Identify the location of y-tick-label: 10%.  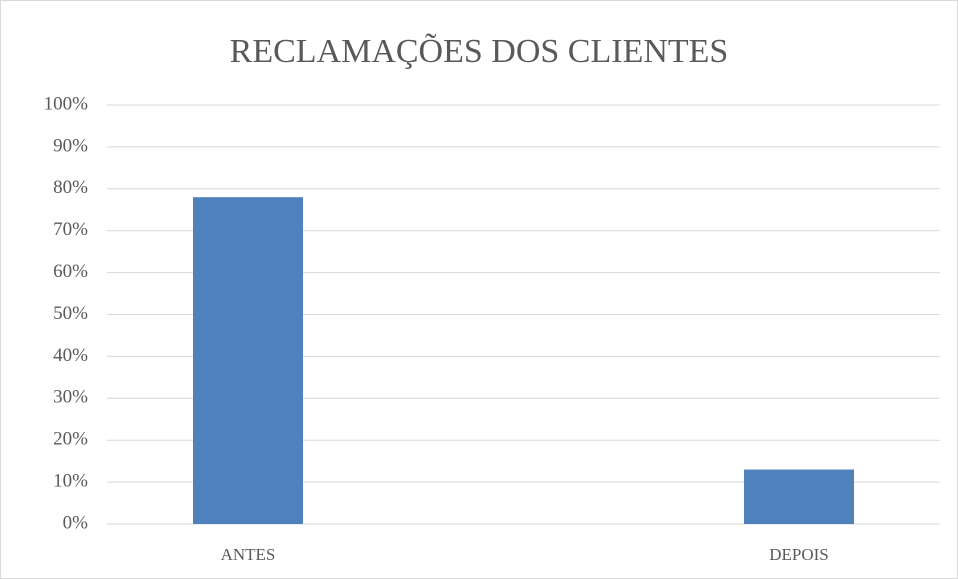
(70, 480).